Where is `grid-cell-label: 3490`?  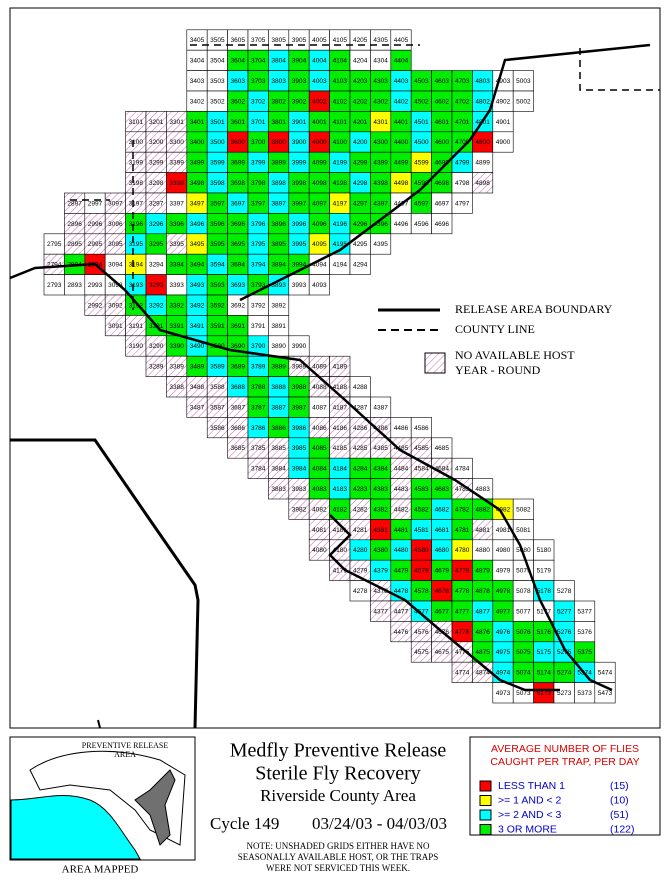 grid-cell-label: 3490 is located at coordinates (197, 346).